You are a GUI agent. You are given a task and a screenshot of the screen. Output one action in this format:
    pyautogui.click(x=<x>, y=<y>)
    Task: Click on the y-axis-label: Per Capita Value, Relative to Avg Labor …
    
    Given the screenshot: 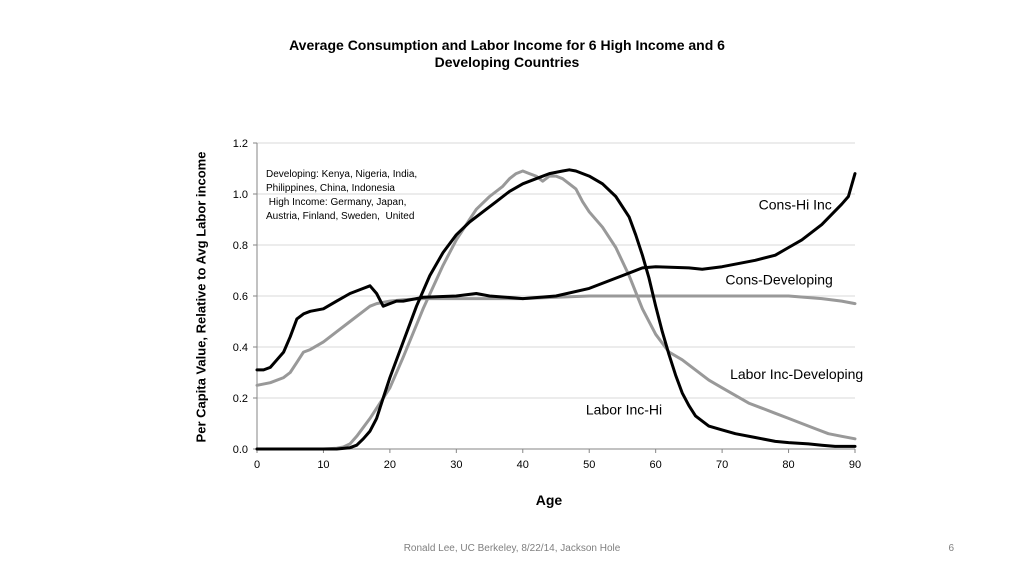 What is the action you would take?
    pyautogui.click(x=201, y=297)
    